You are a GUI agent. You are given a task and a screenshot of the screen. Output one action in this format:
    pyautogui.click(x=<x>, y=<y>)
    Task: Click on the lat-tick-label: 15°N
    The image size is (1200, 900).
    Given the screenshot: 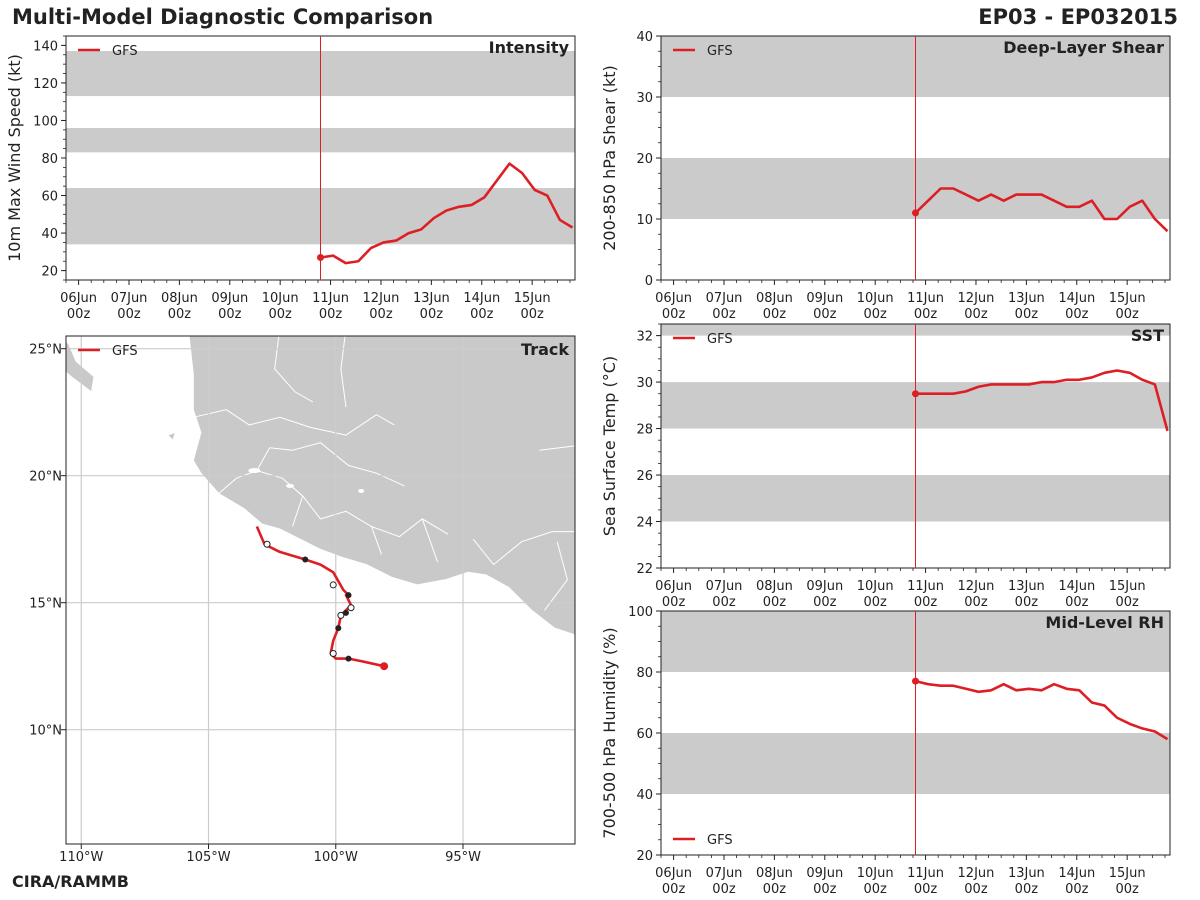 What is the action you would take?
    pyautogui.click(x=45, y=604)
    